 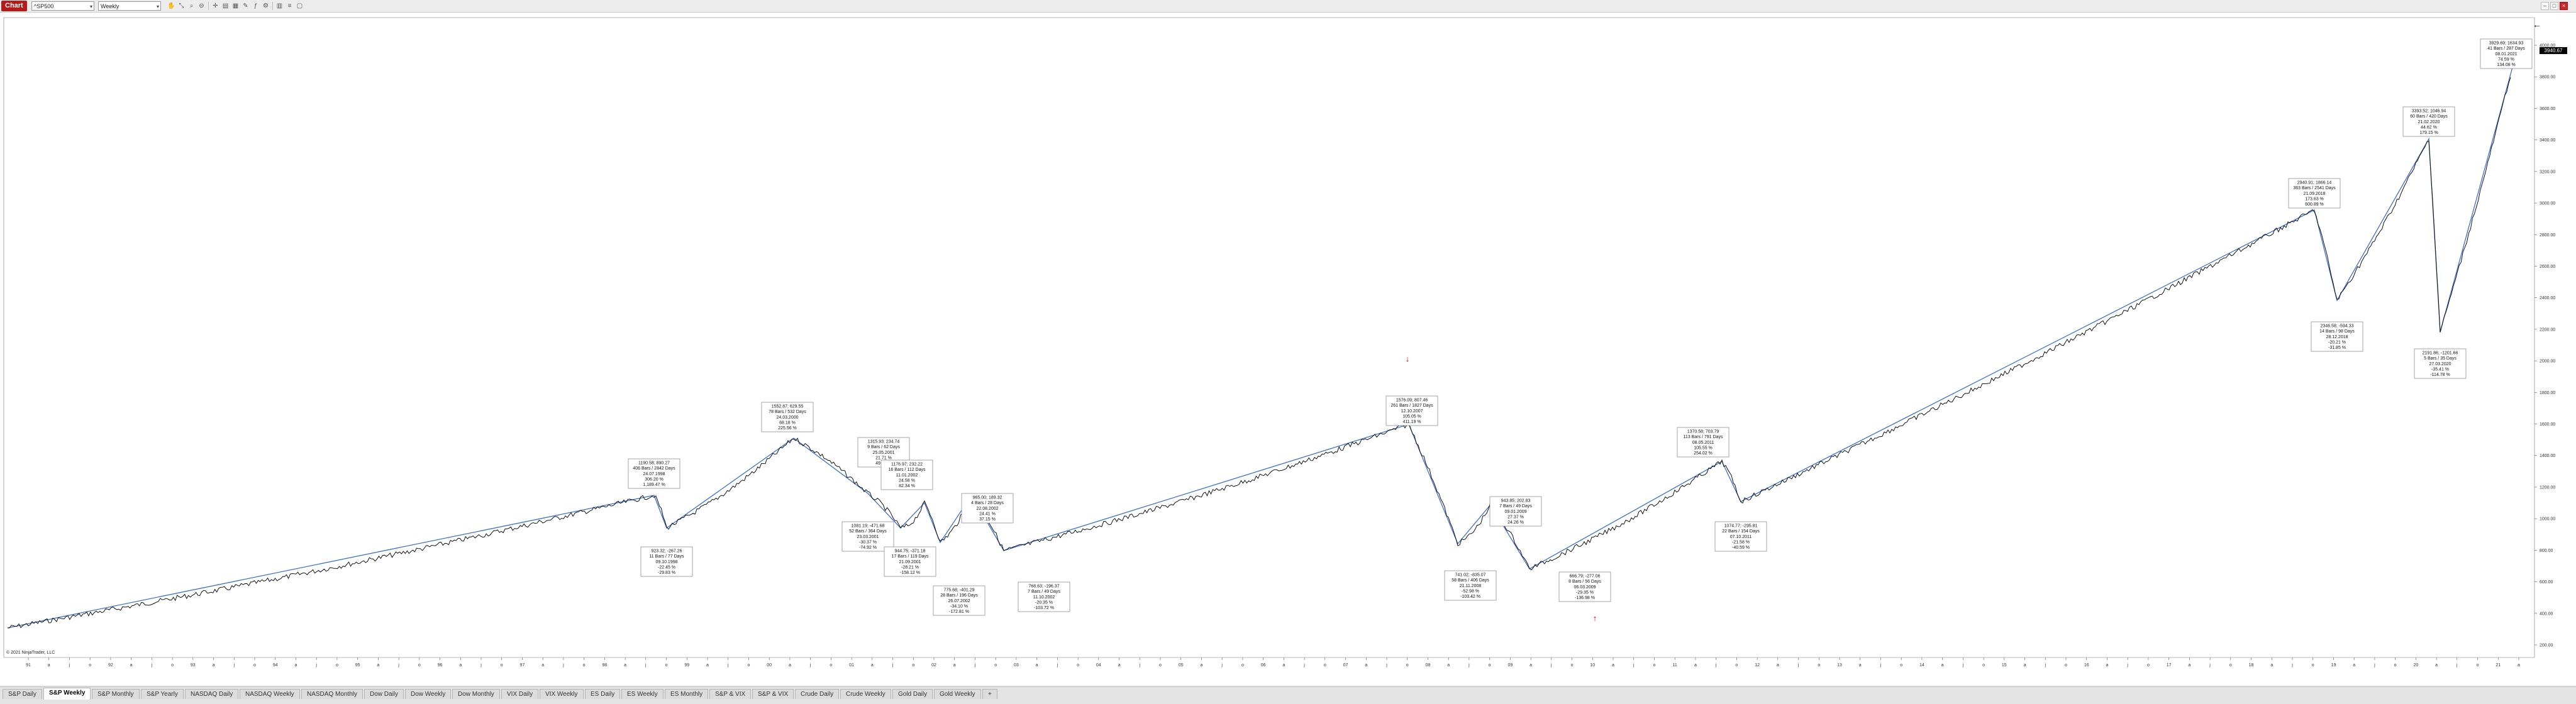 What do you see at coordinates (987, 514) in the screenshot?
I see `swing-label-line: 24.41 %` at bounding box center [987, 514].